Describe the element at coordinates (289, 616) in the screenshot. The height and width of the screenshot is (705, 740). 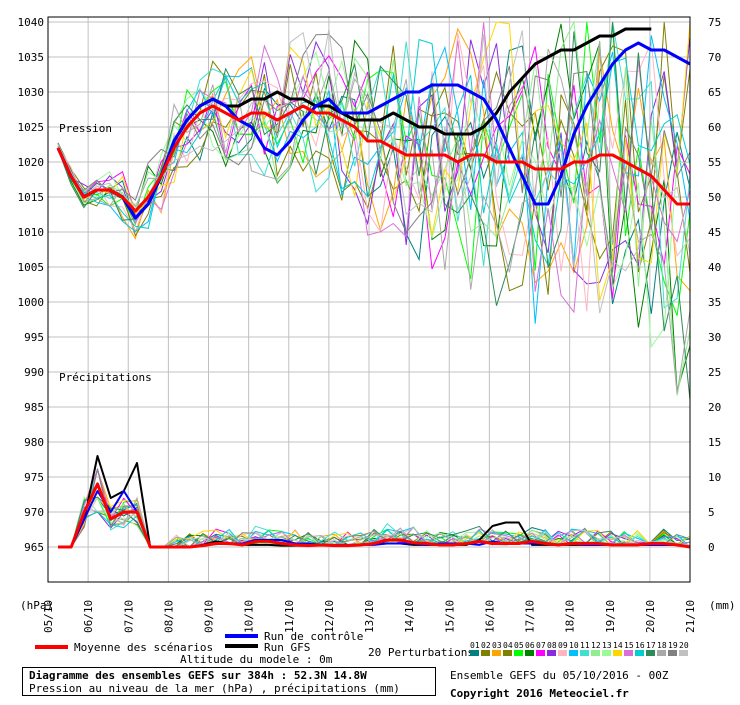
I see `x-tick-label: 11/10` at that location.